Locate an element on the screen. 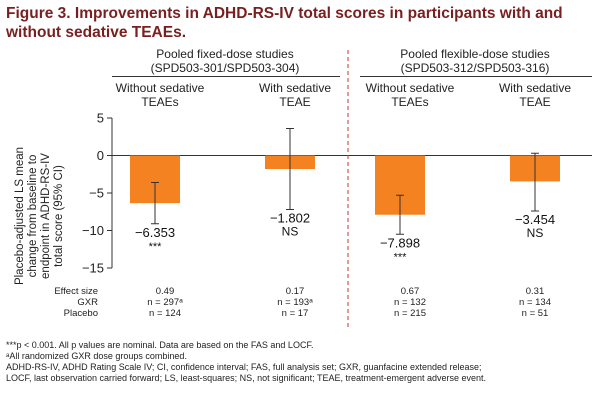 Image resolution: width=600 pixels, height=400 pixels. category-label-4-line-2: TEAE is located at coordinates (535, 102).